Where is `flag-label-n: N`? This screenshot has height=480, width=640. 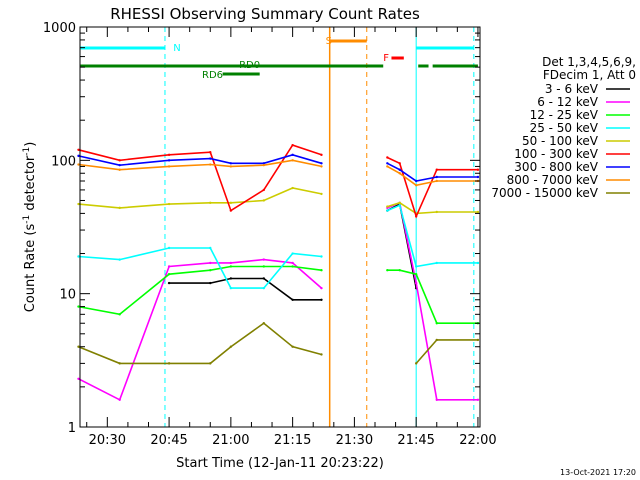
flag-label-n: N is located at coordinates (176, 48).